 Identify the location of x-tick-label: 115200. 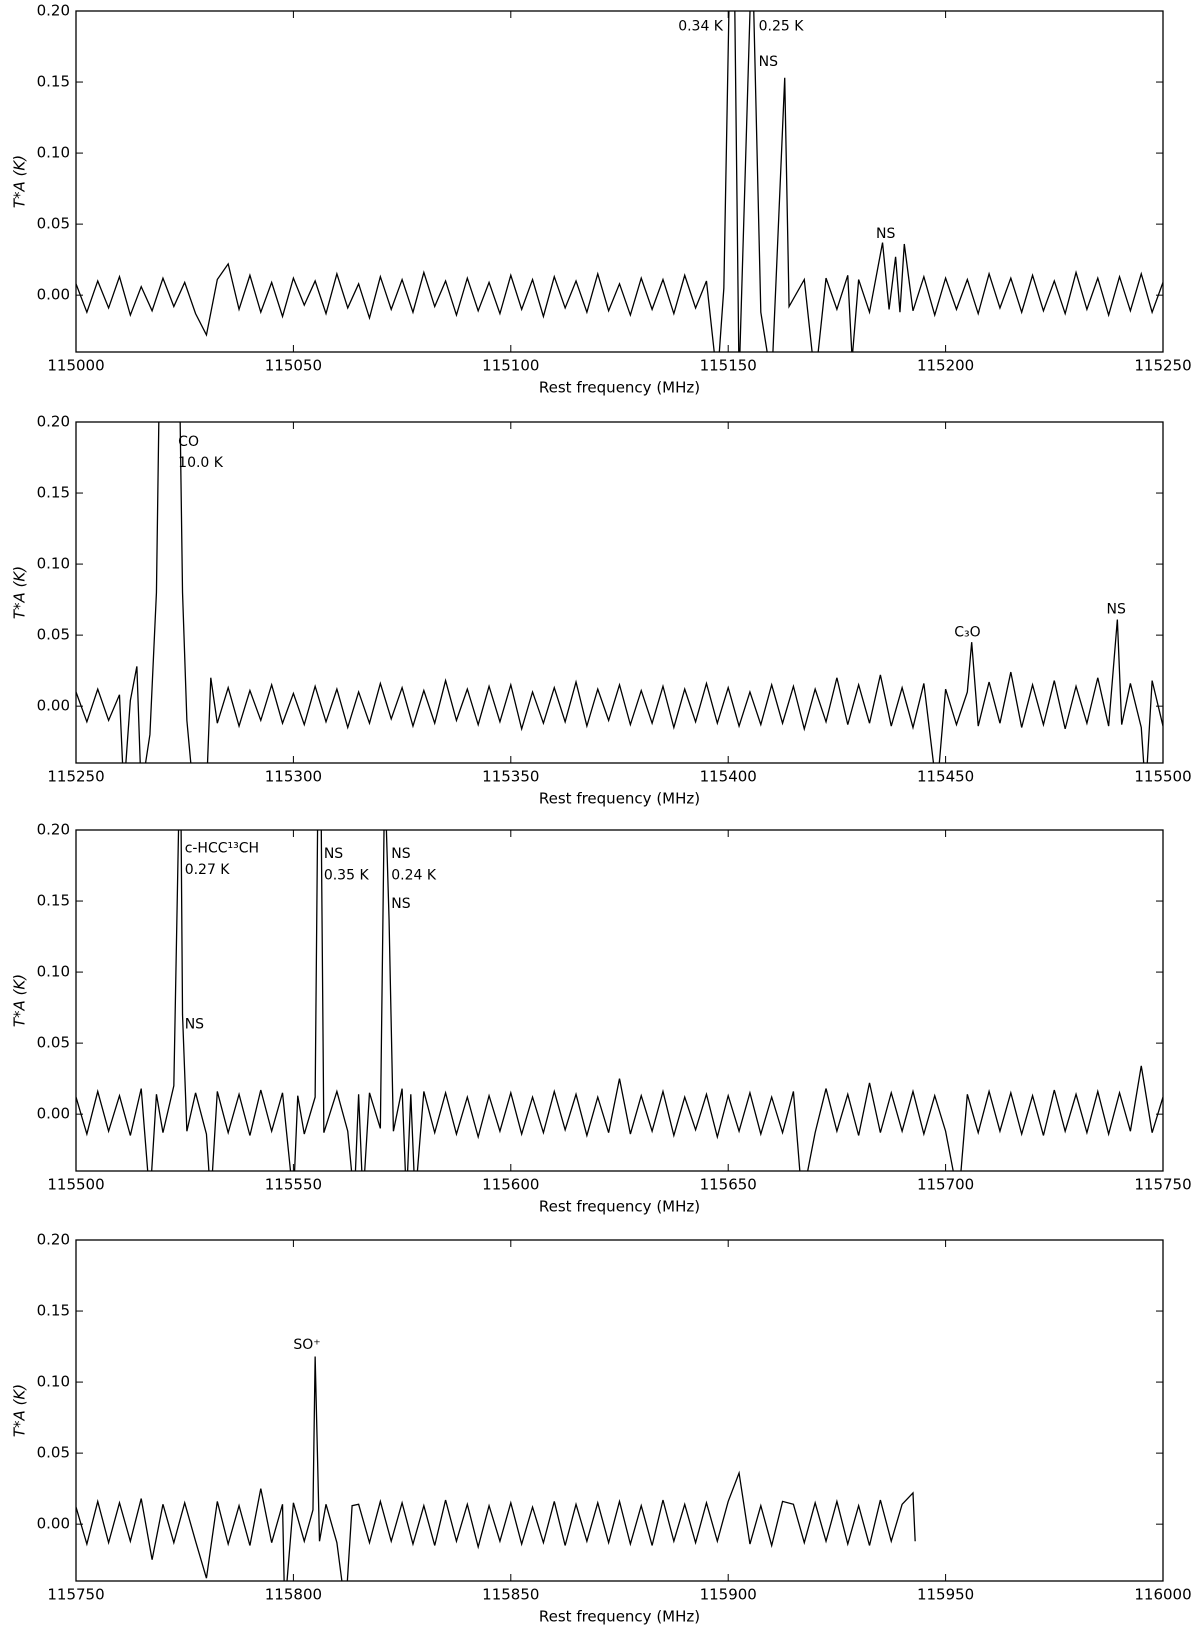
(945, 366).